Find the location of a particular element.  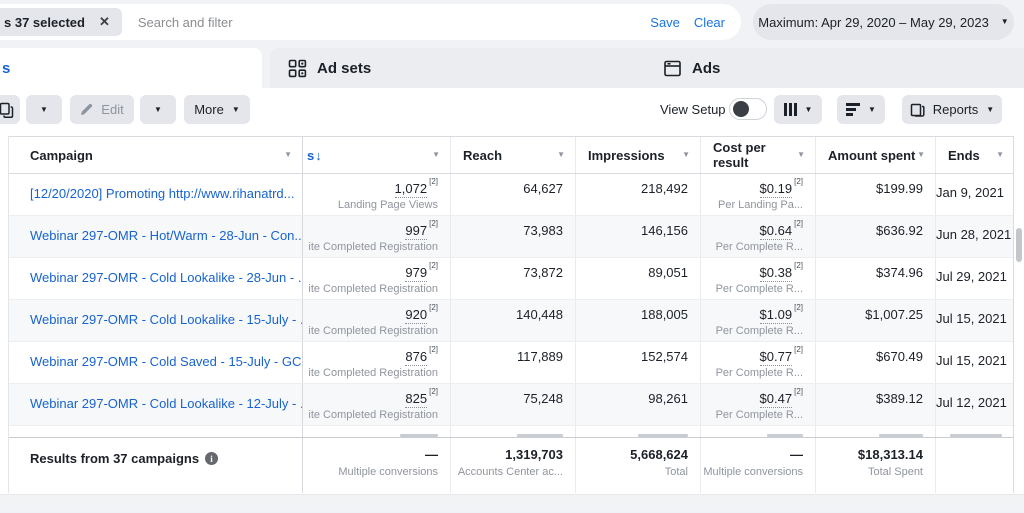

sort-descending-icon: ↓ is located at coordinates (318, 155).